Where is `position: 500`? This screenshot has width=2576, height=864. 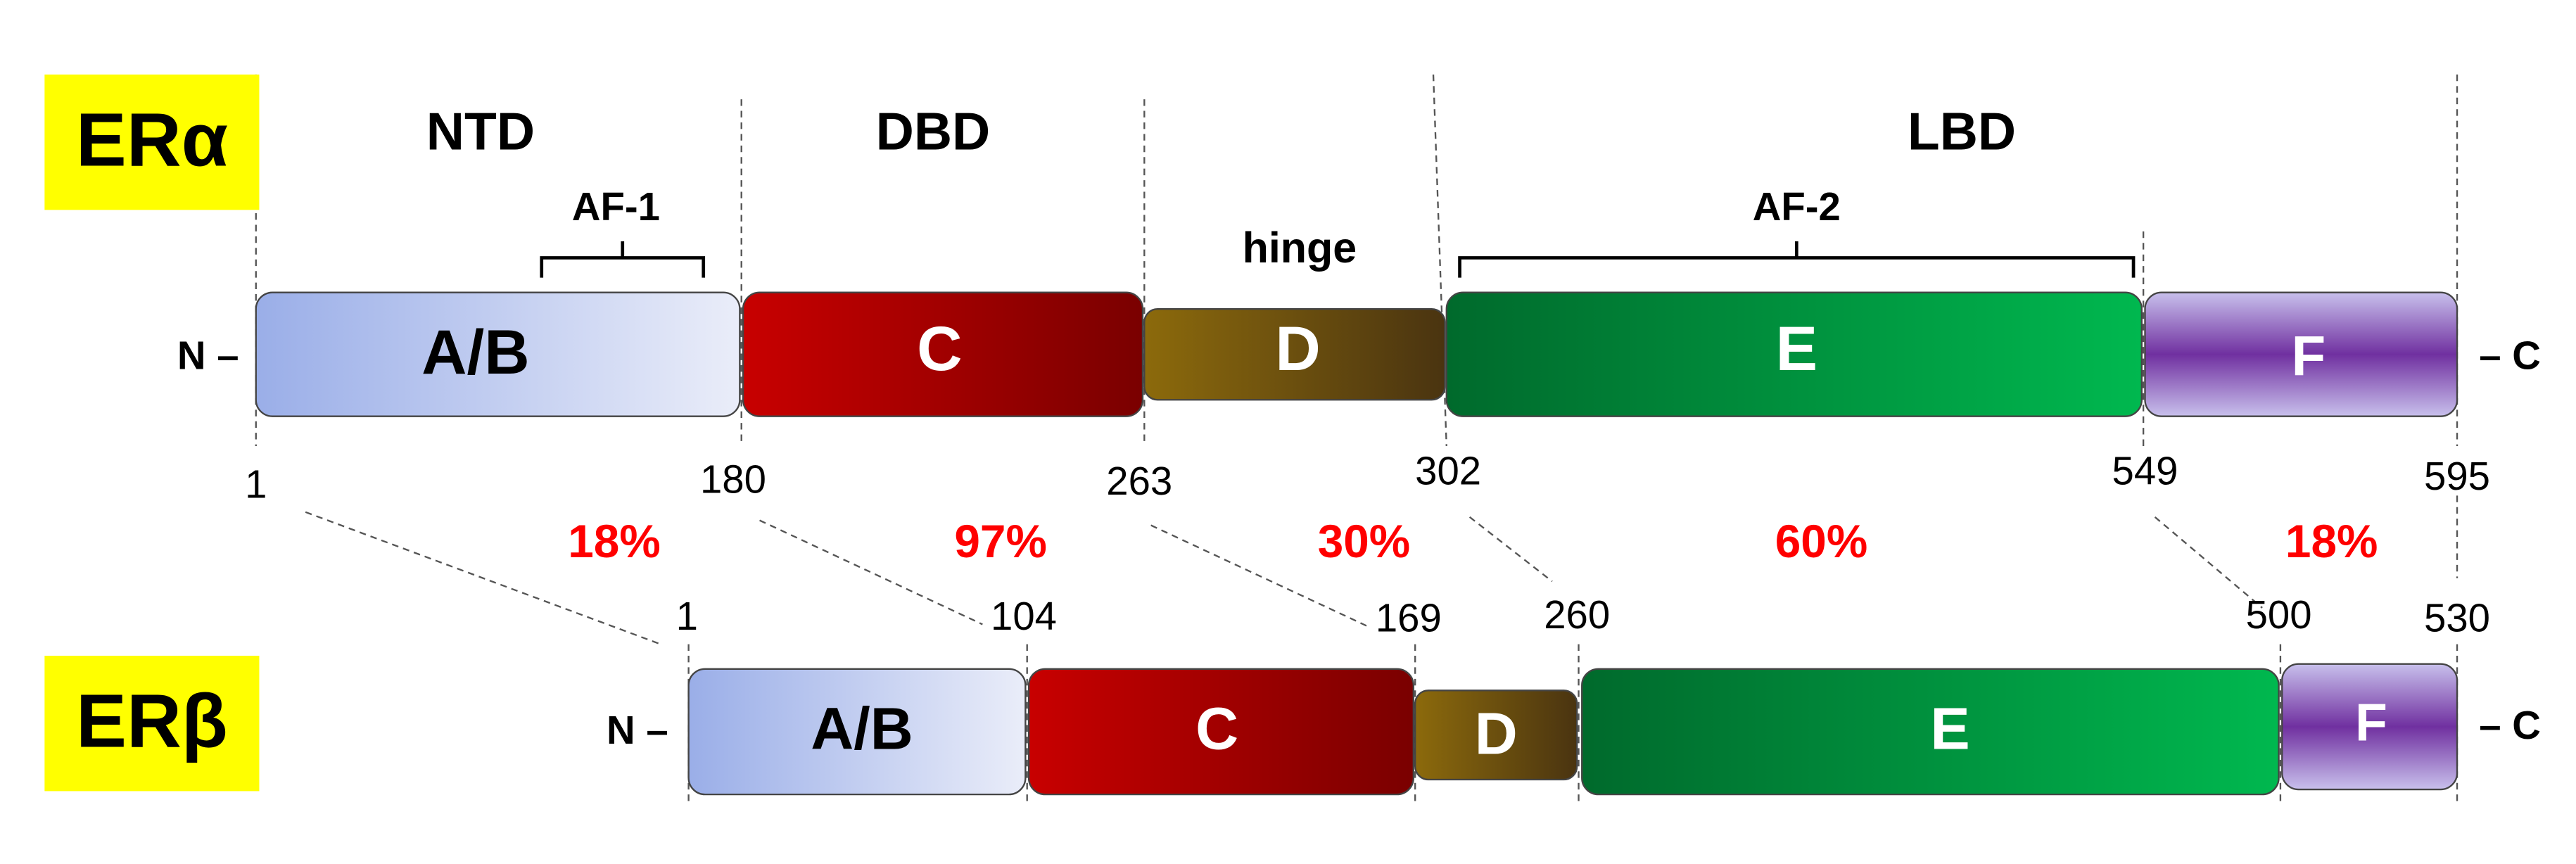
position: 500 is located at coordinates (2279, 614).